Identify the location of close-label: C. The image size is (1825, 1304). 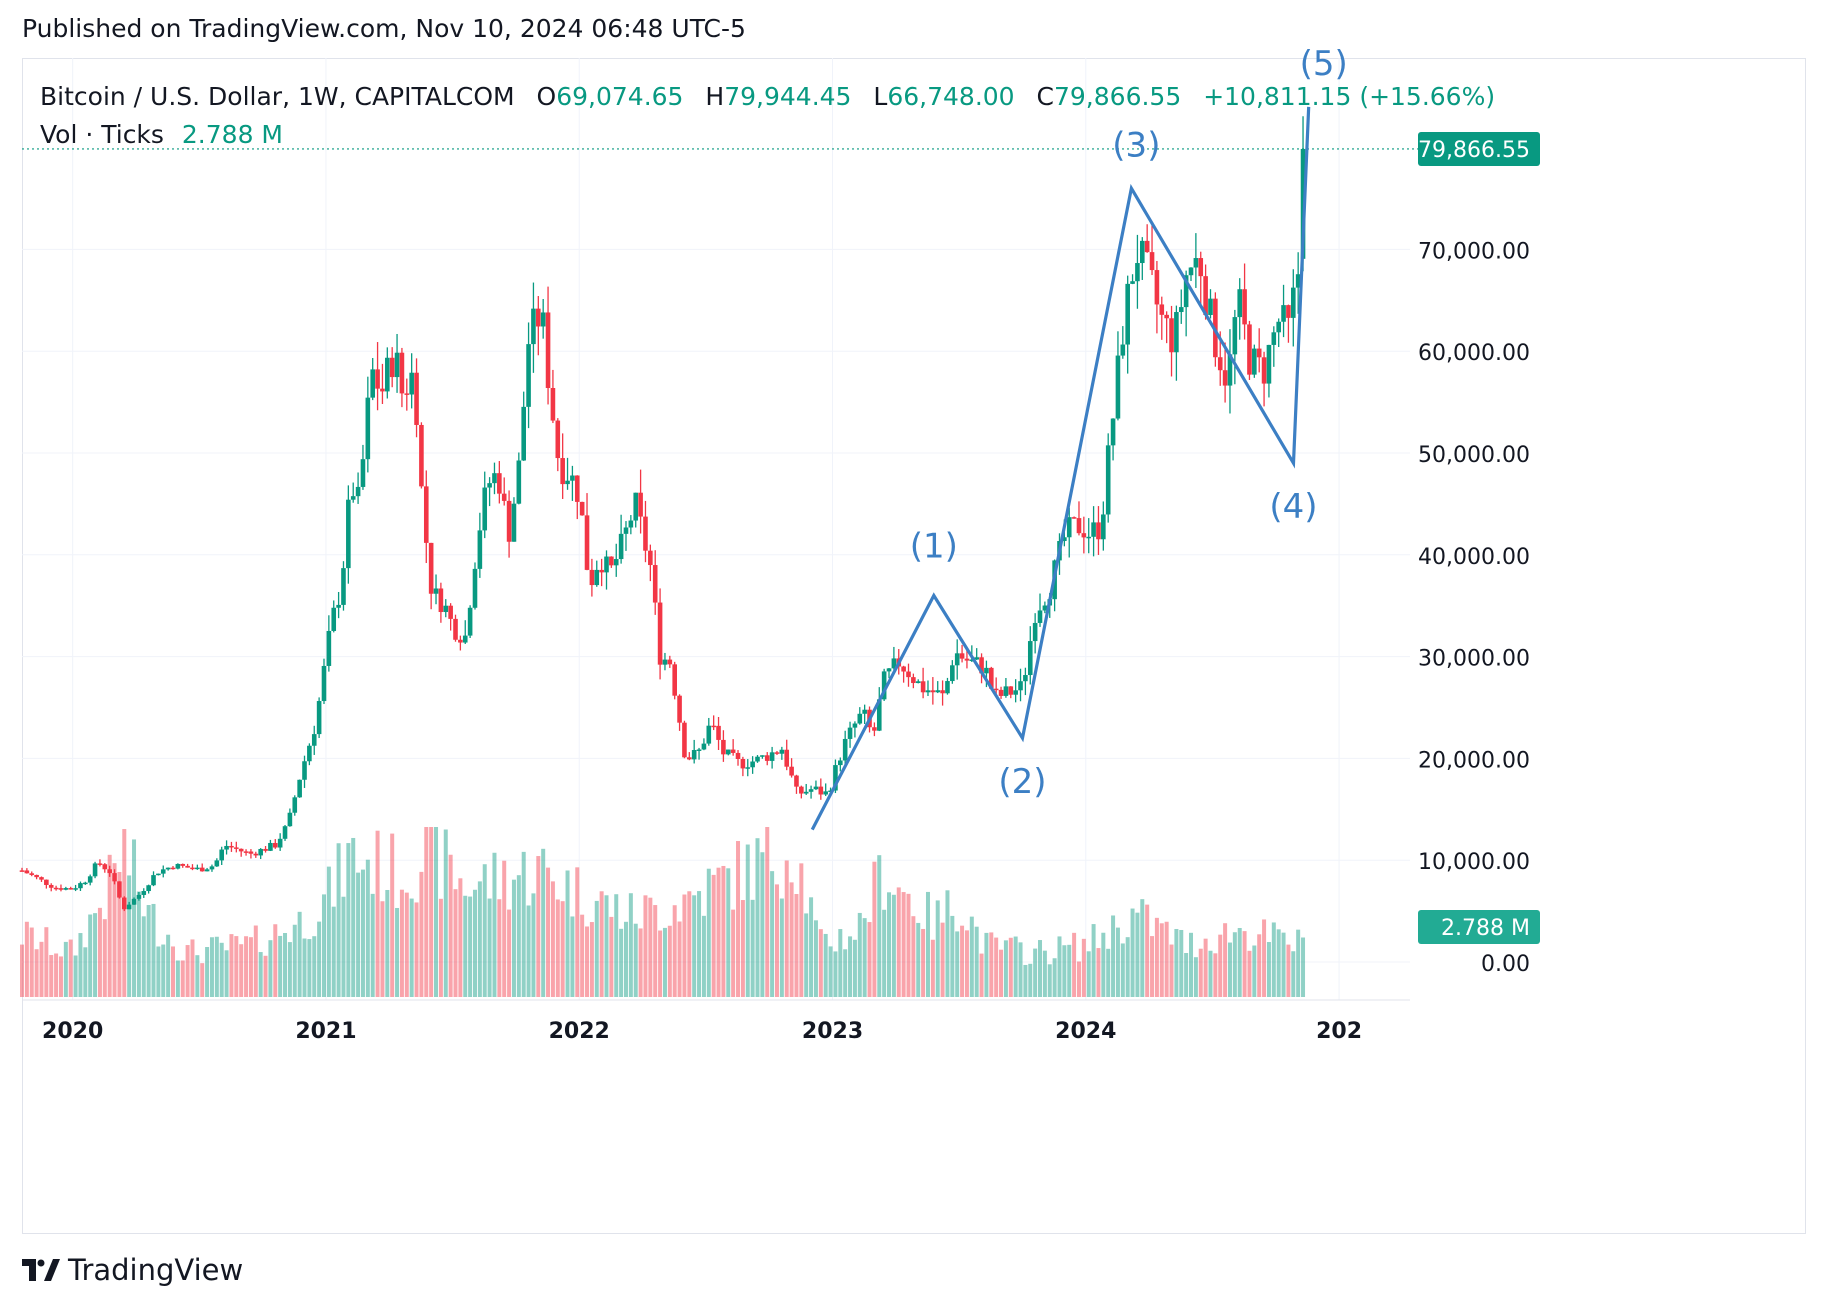
(1045, 96).